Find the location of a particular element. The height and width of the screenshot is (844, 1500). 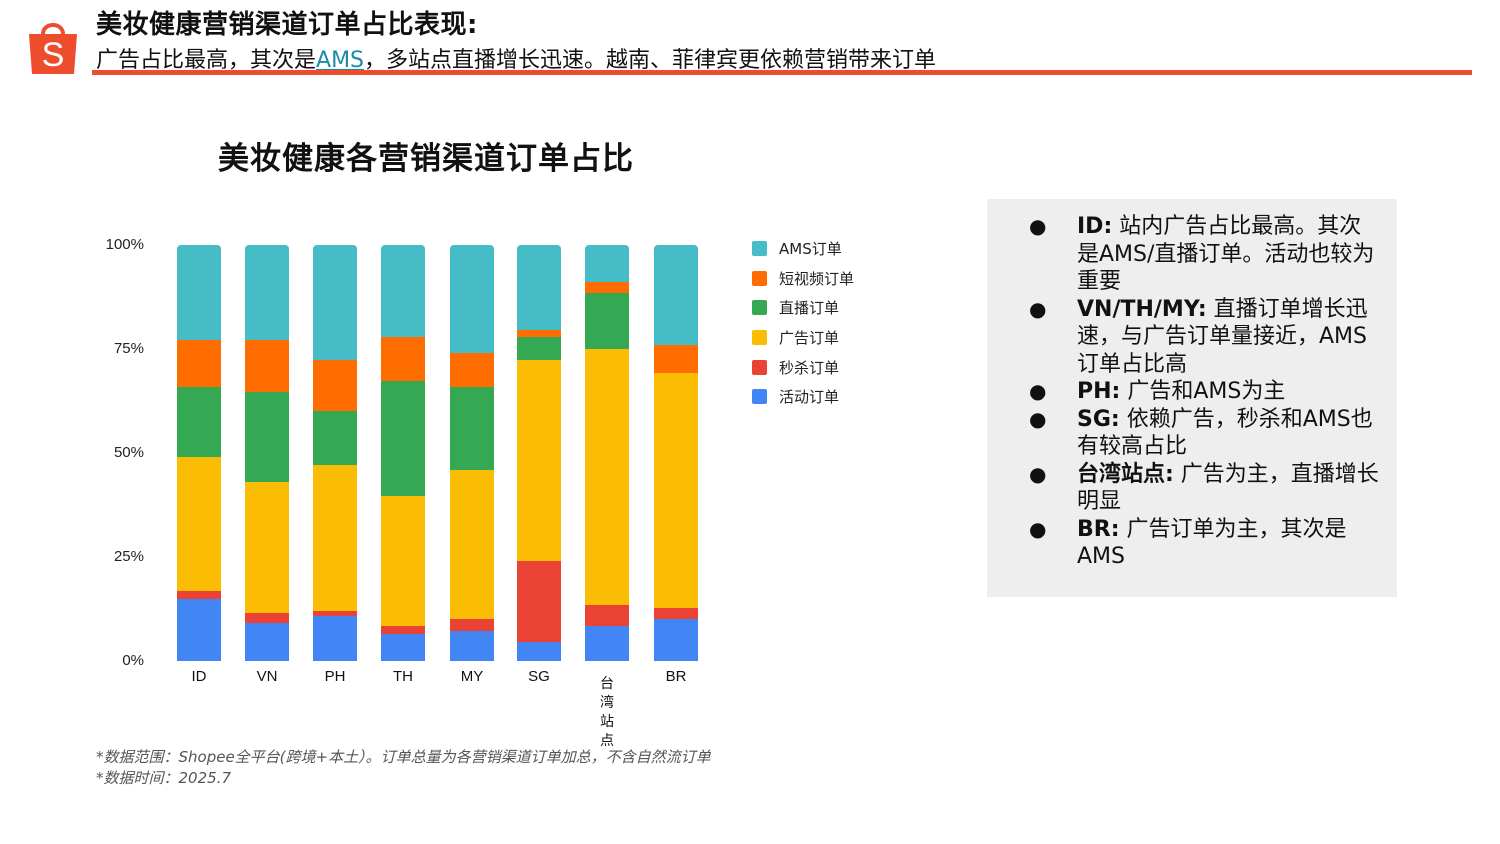

chart-legend: AMS订单短视频订单 直播订单广告订单秒杀订单活动订单 is located at coordinates (803, 323).